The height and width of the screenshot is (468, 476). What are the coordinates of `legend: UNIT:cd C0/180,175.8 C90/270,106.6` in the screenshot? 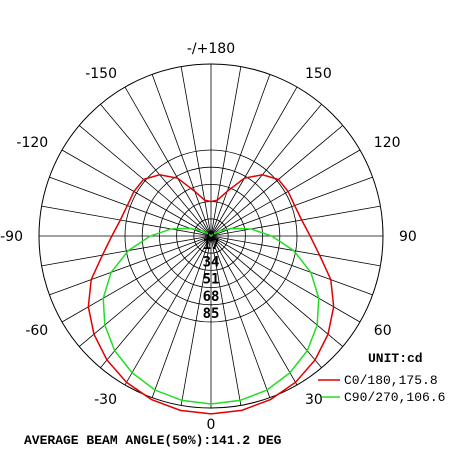 It's located at (381, 378).